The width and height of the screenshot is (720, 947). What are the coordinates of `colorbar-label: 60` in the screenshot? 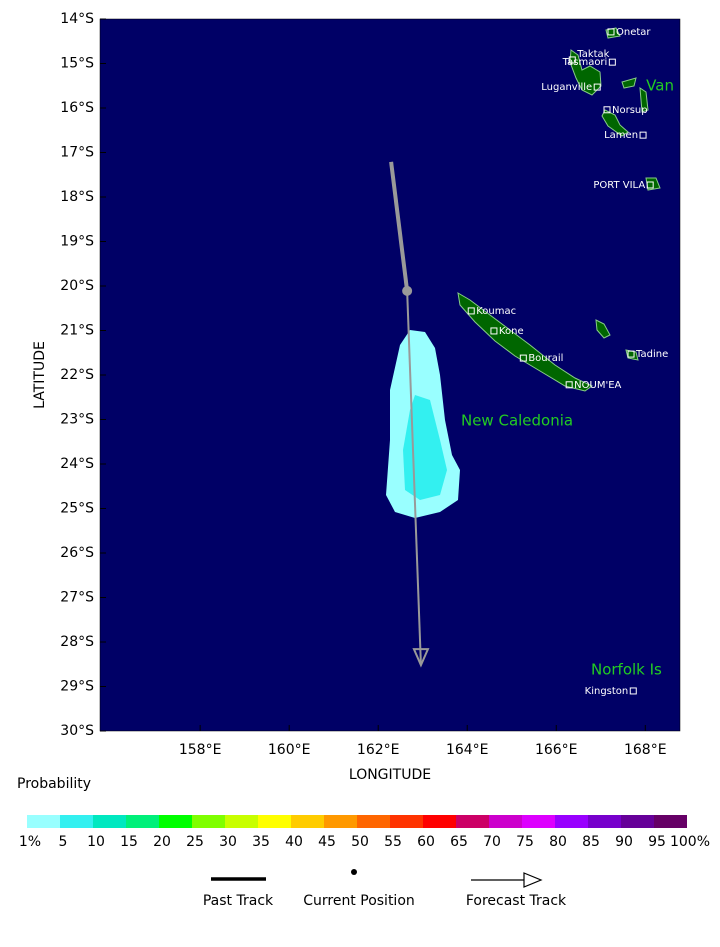 It's located at (426, 842).